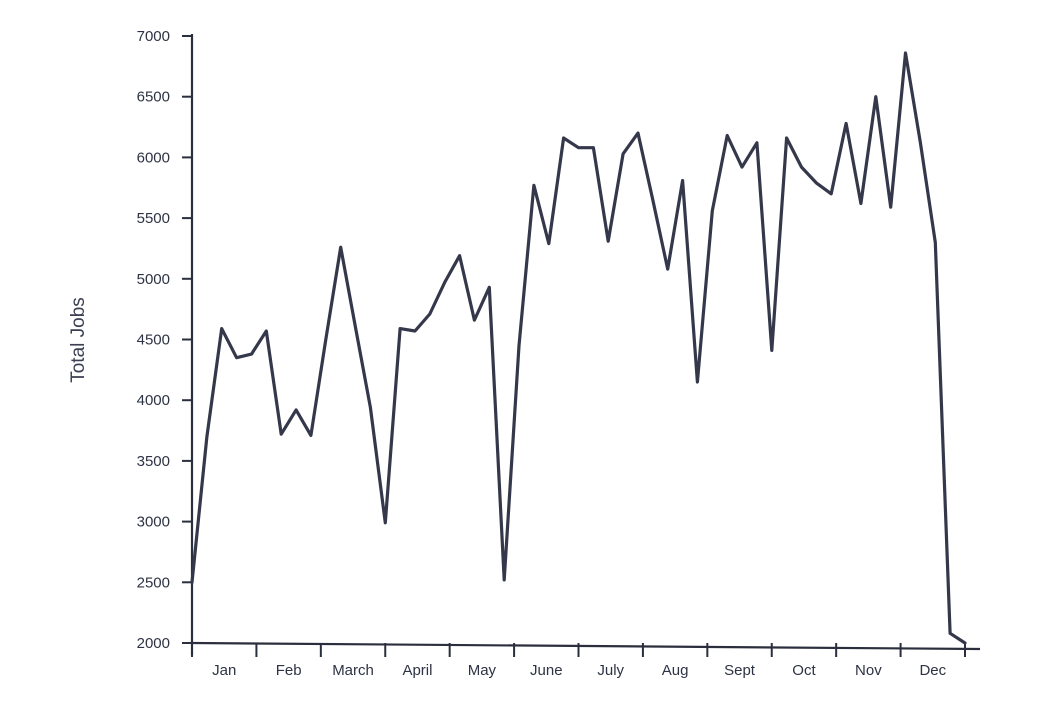 The width and height of the screenshot is (1055, 706). What do you see at coordinates (675, 670) in the screenshot?
I see `x-tick-label-aug: Aug` at bounding box center [675, 670].